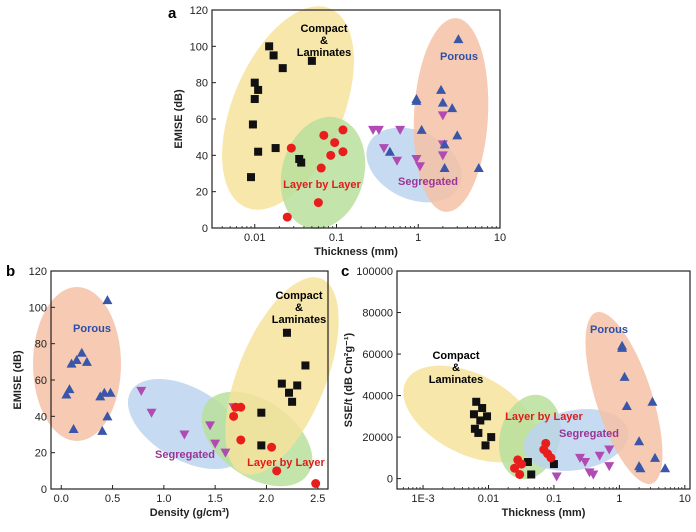  I want to click on x-tick-label: 0.5, so click(112, 499).